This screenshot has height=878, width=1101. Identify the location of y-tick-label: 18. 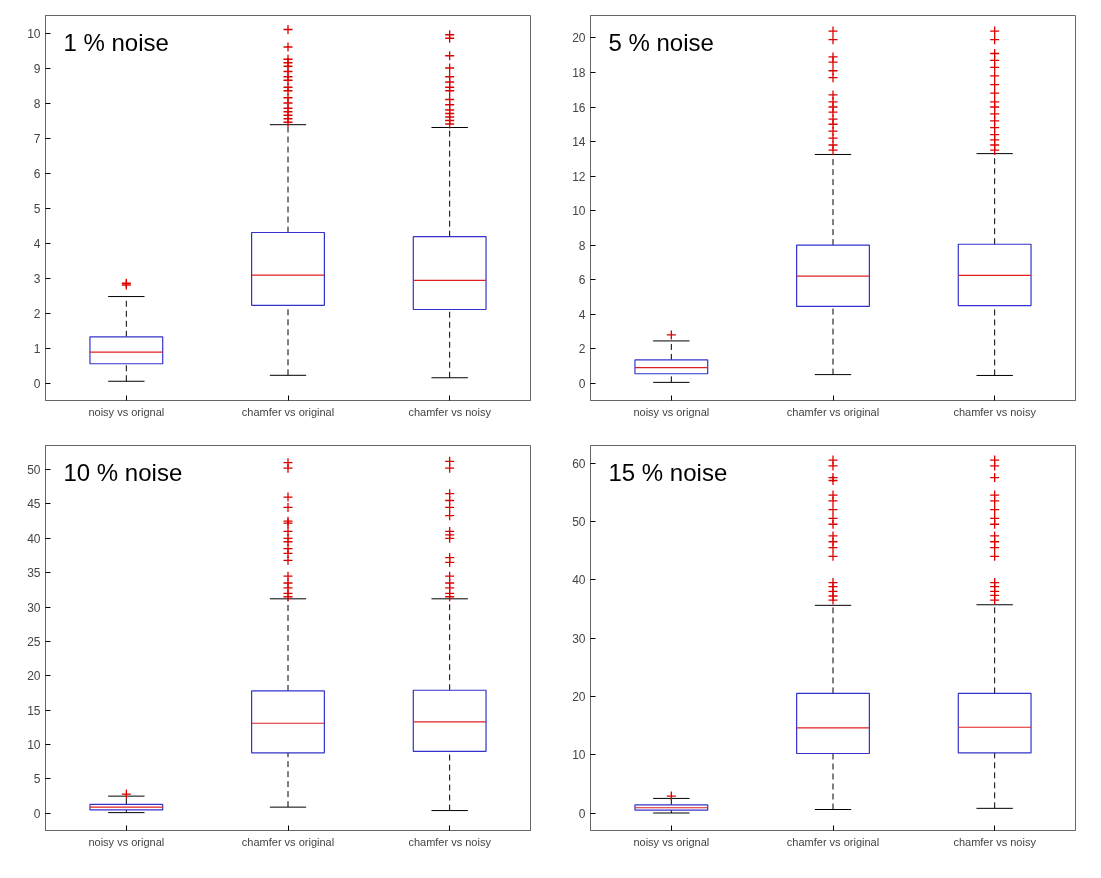
(579, 72).